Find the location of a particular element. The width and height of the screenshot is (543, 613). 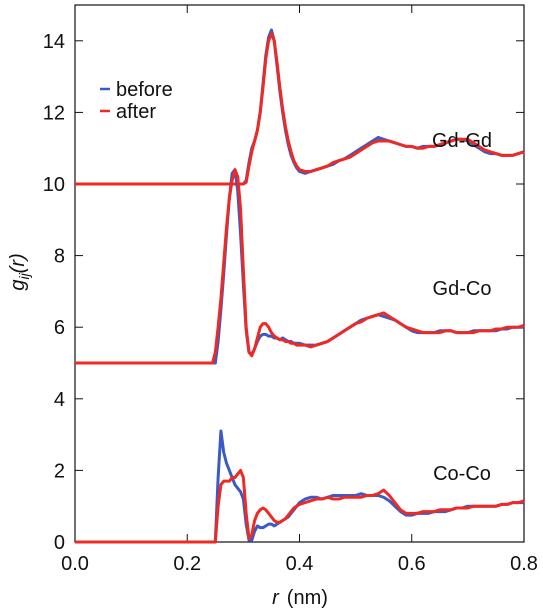

y-axis-label: gij(r) is located at coordinates (19, 271).